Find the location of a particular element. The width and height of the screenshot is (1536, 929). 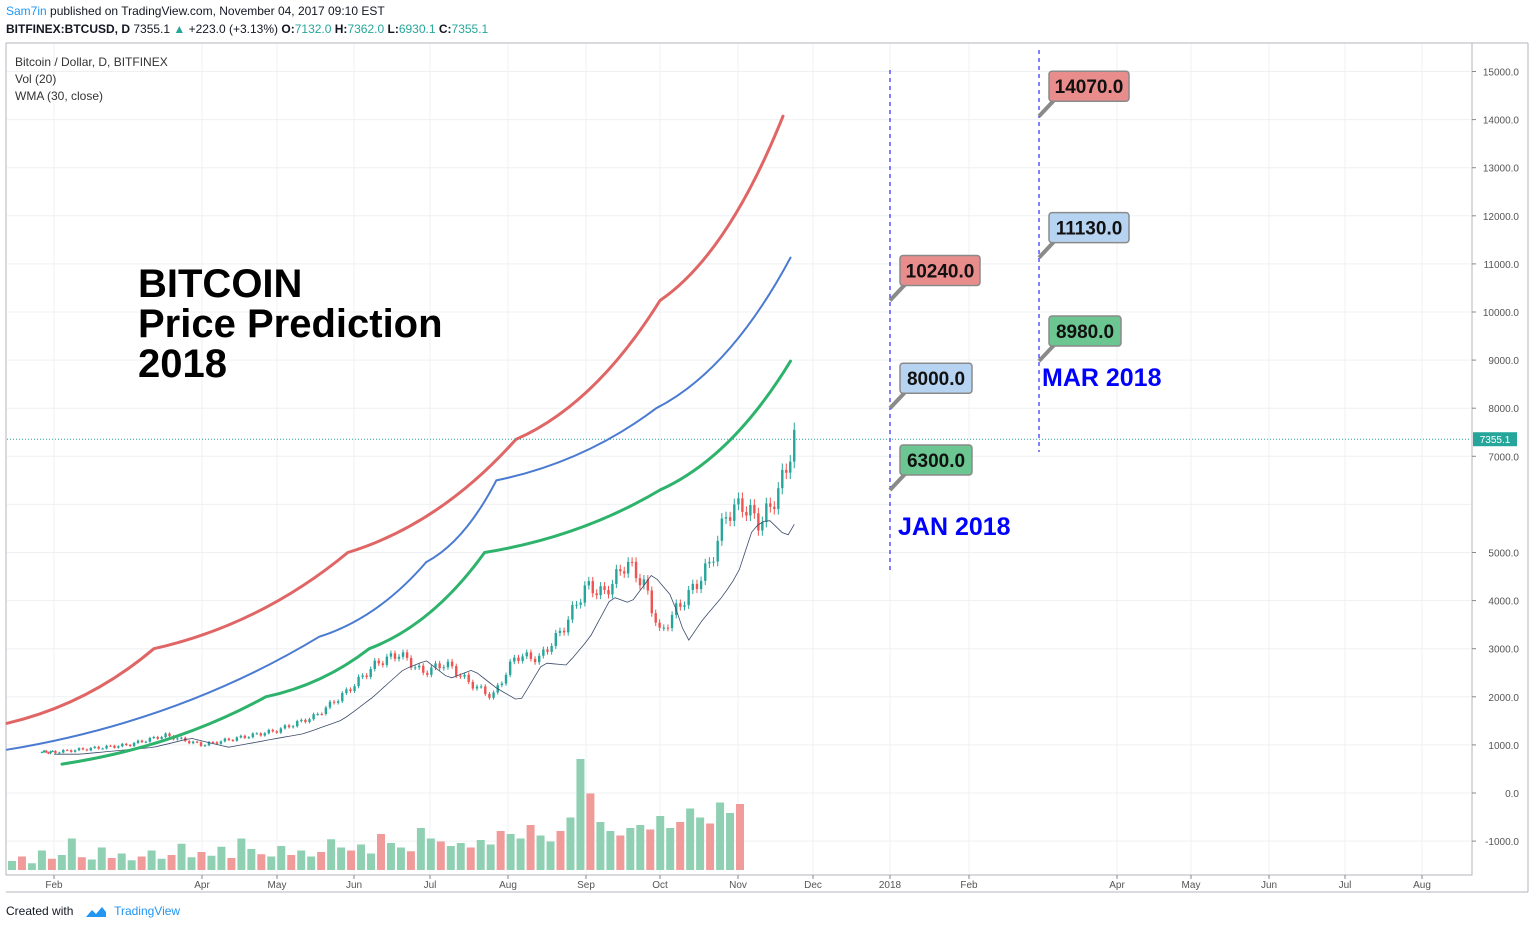

price-tick-label: -1000.0 is located at coordinates (1502, 842).